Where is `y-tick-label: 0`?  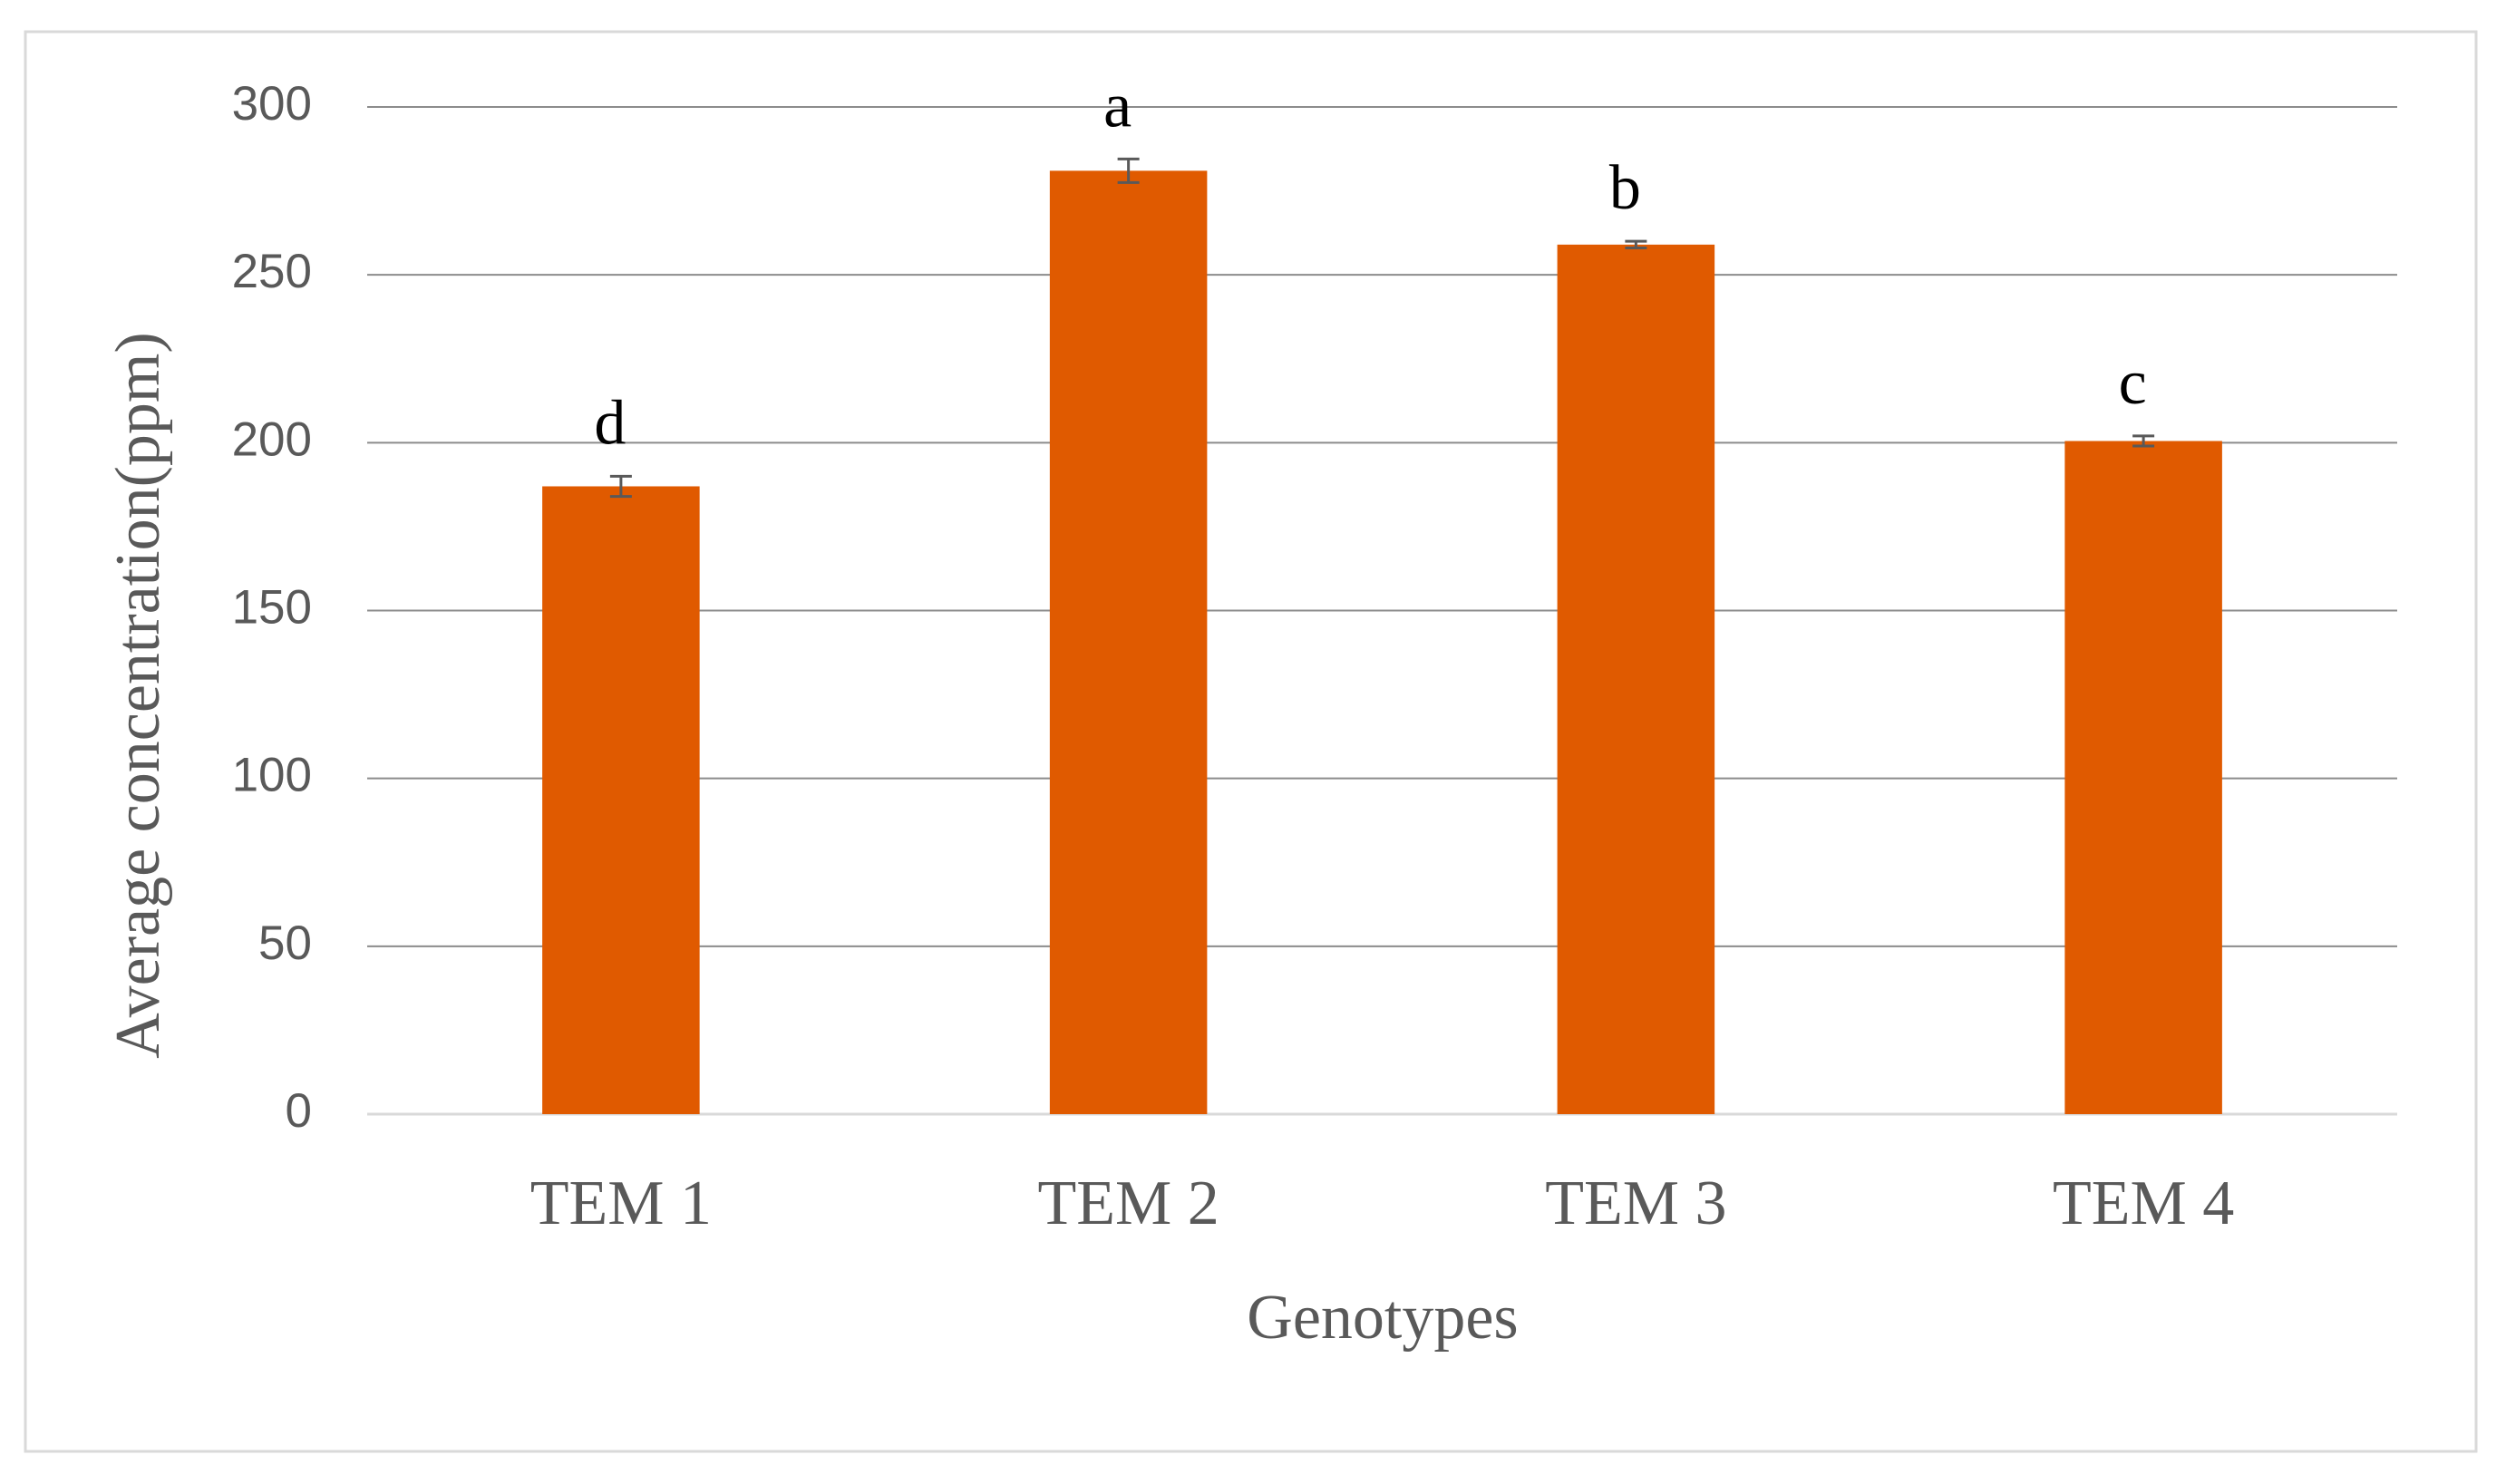
y-tick-label: 0 is located at coordinates (299, 1111).